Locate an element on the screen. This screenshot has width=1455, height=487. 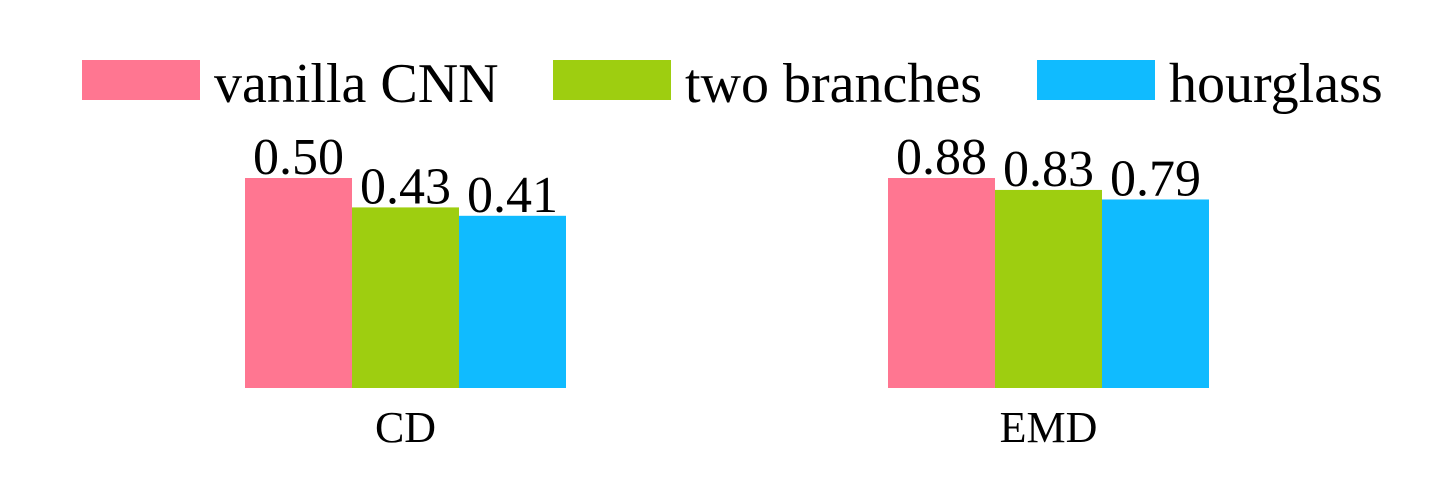
bar-emd-two-branches is located at coordinates (1048, 288).